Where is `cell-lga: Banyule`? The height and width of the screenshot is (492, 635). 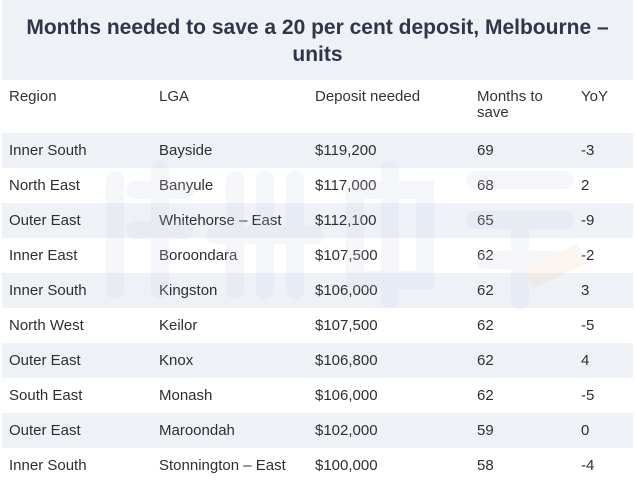
cell-lga: Banyule is located at coordinates (230, 185).